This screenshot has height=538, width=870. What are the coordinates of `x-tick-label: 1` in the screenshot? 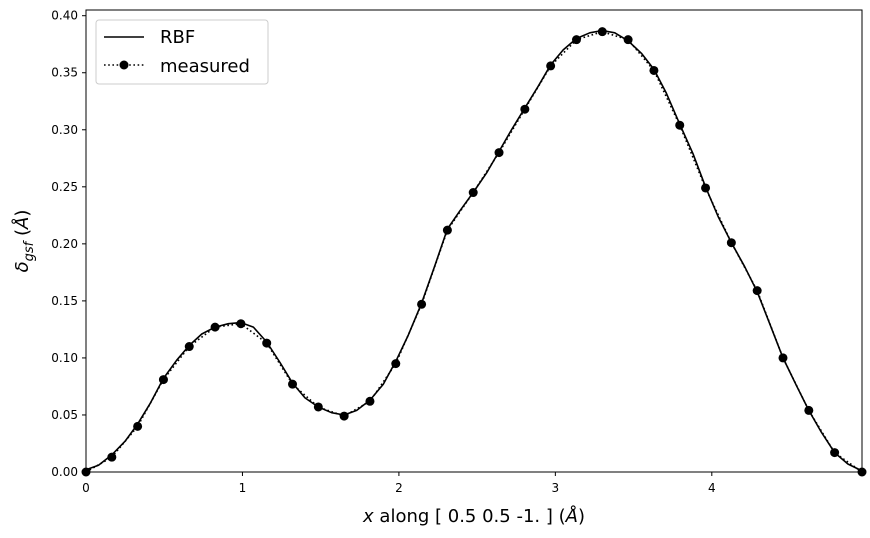 It's located at (243, 488).